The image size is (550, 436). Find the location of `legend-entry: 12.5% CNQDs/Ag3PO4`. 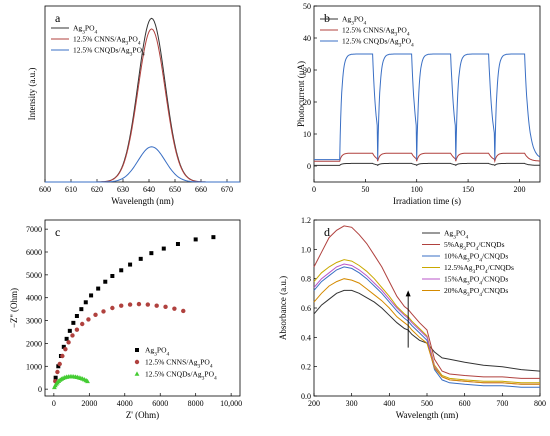

legend-entry: 12.5% CNQDs/Ag3PO4 is located at coordinates (378, 43).